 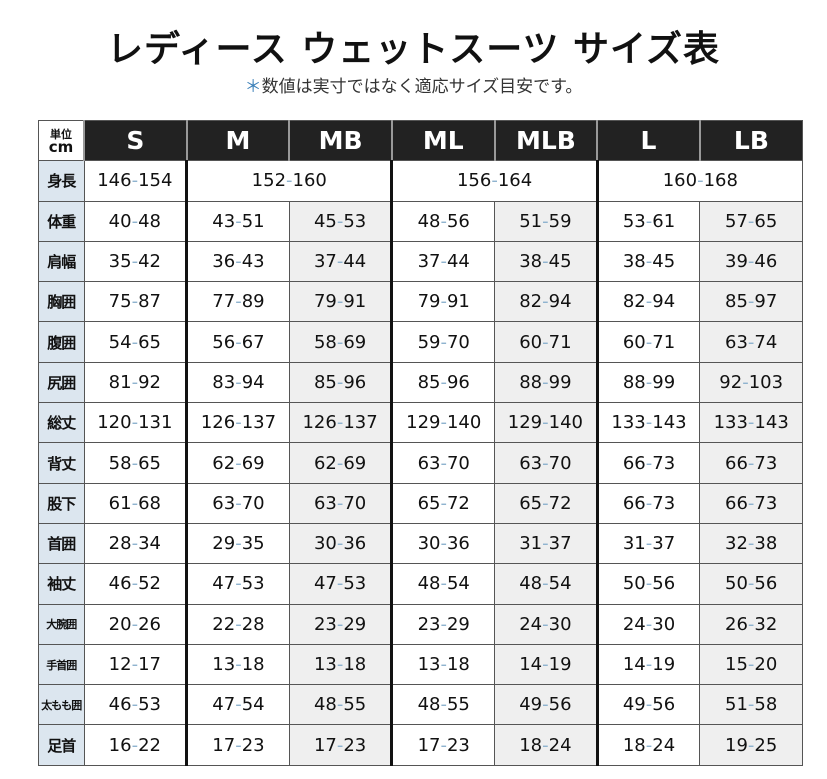 I want to click on range-max: 89, so click(x=253, y=302).